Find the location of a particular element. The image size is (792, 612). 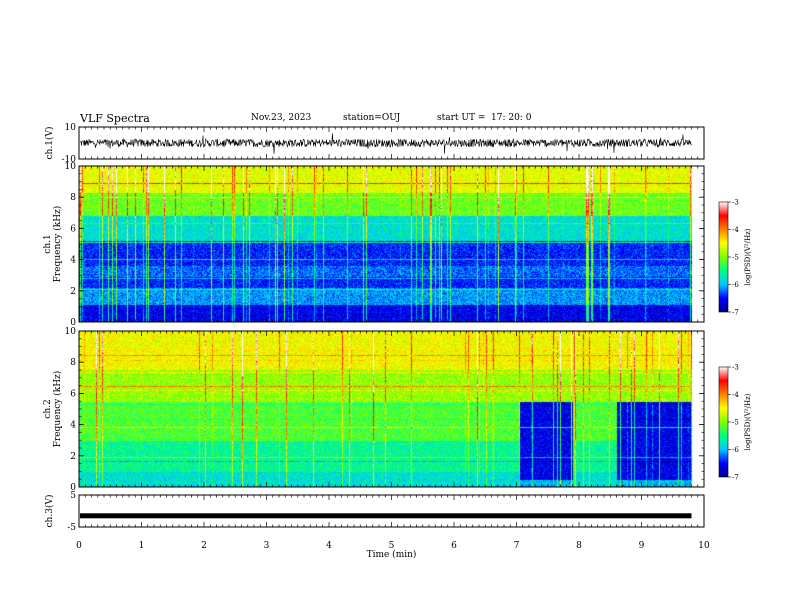

ch3_waveform-ytick-label: -5 is located at coordinates (71, 528).